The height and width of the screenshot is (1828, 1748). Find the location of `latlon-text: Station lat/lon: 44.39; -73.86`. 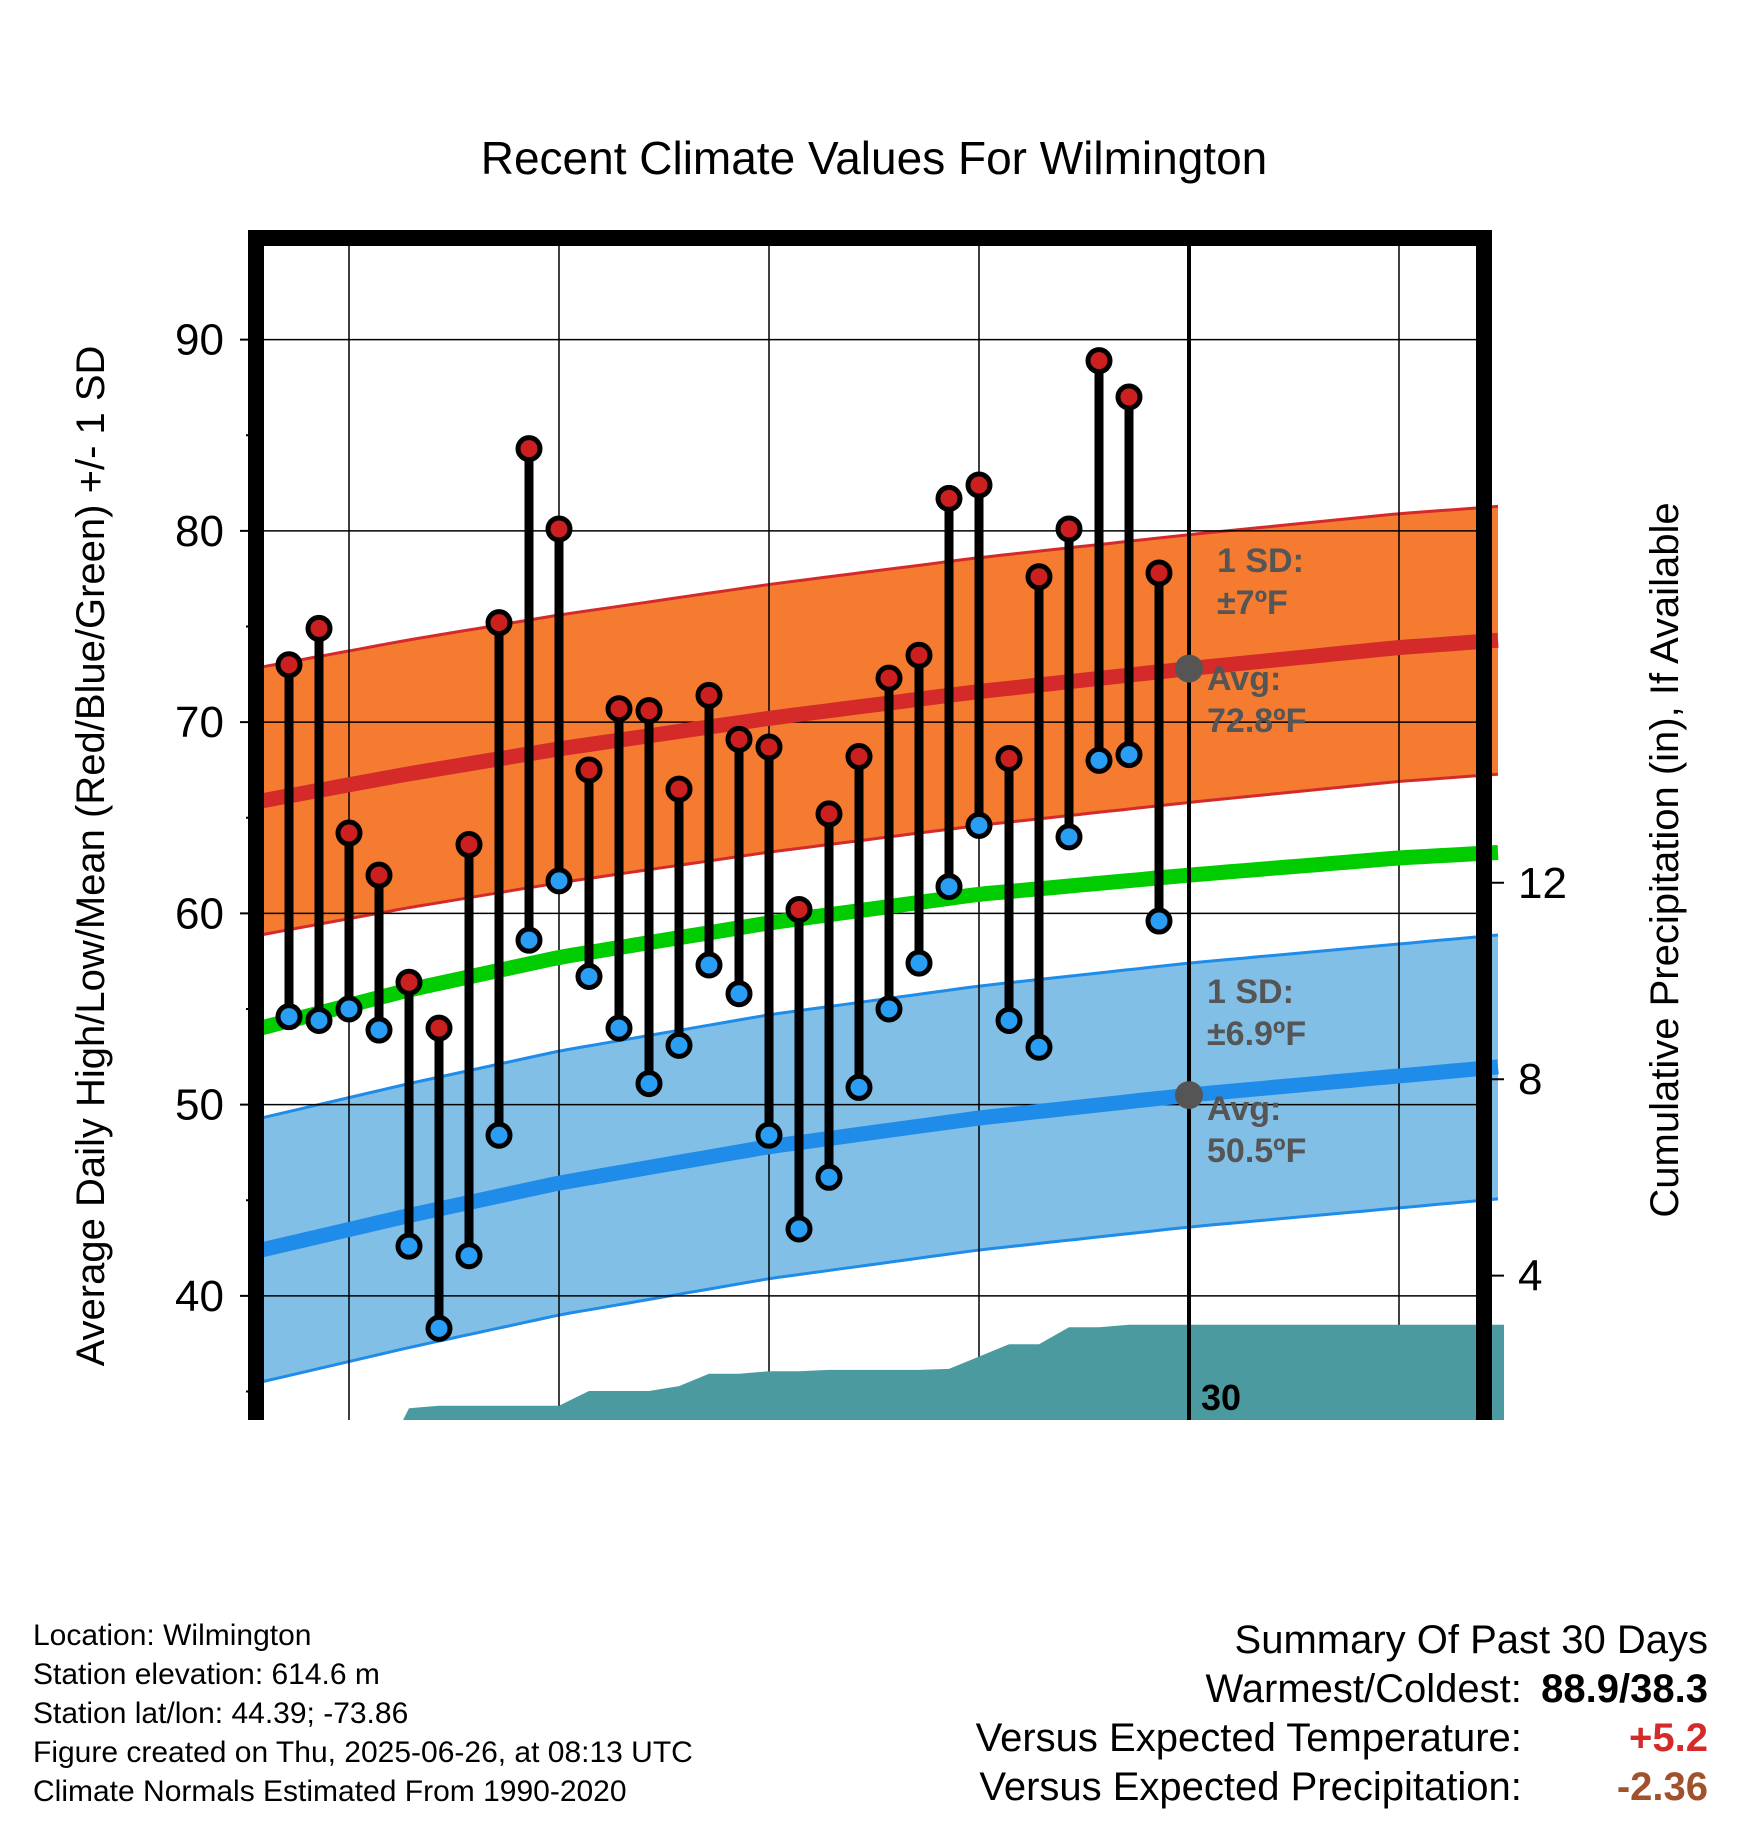

latlon-text: Station lat/lon: 44.39; -73.86 is located at coordinates (221, 1713).